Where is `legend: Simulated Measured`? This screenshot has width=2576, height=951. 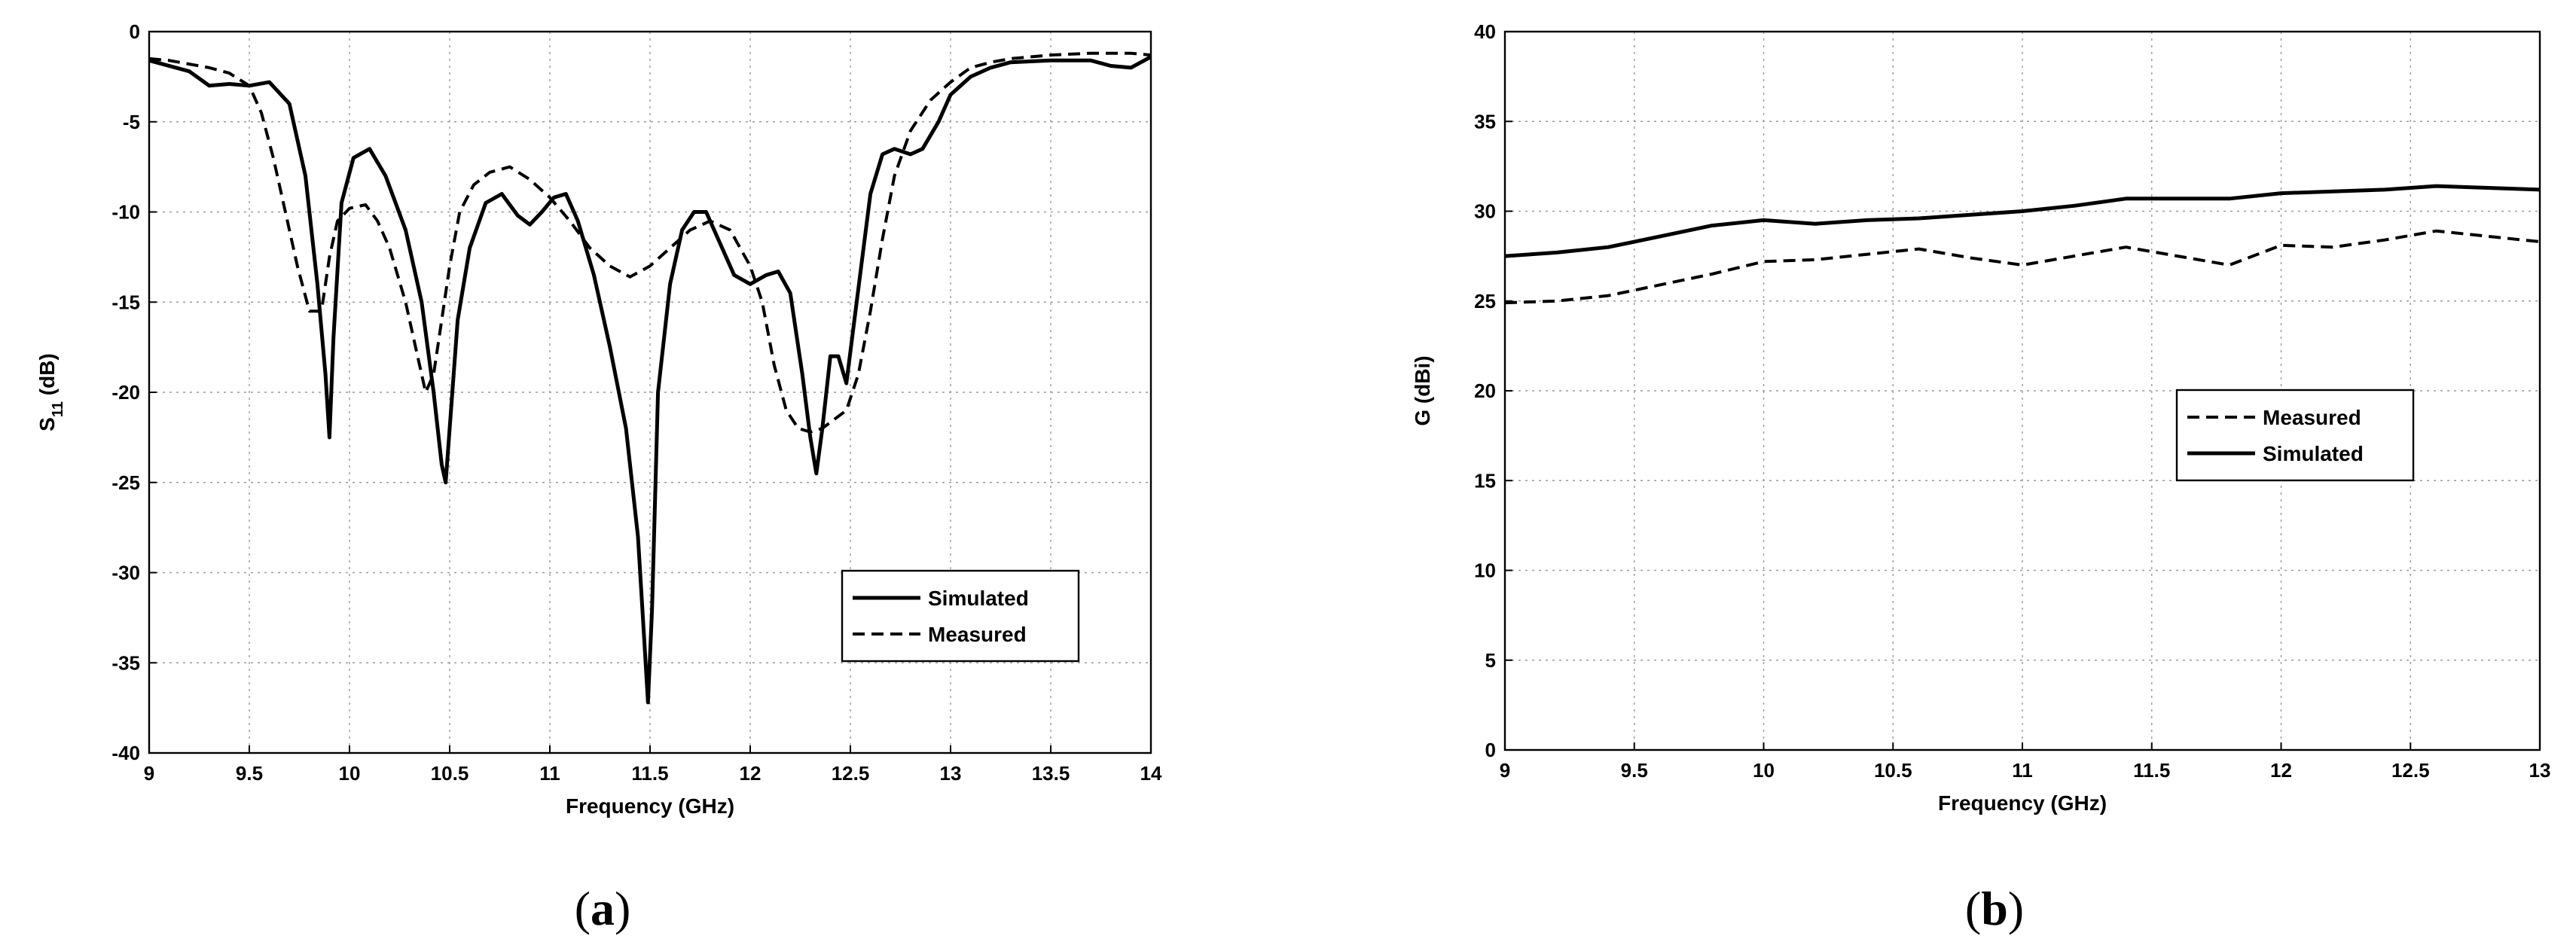 legend: Simulated Measured is located at coordinates (961, 616).